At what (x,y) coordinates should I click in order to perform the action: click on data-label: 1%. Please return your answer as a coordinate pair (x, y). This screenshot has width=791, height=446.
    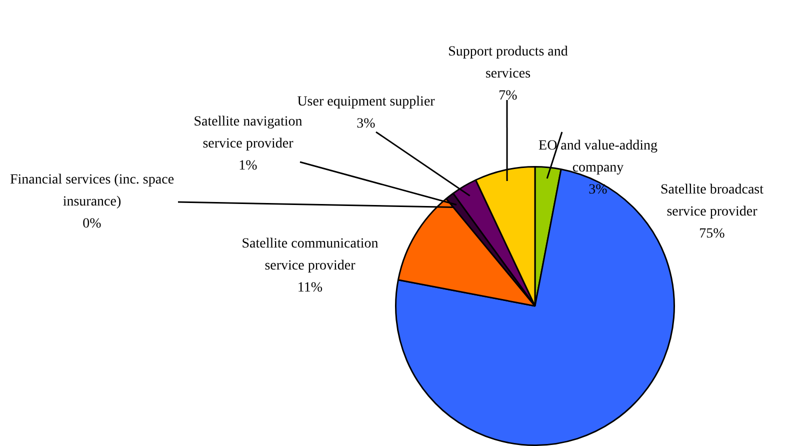
    Looking at the image, I should click on (248, 166).